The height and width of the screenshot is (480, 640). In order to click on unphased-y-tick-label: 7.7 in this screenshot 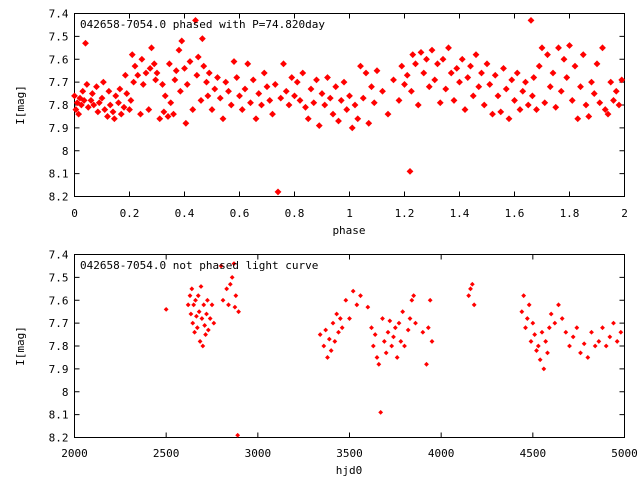, I will do `click(59, 323)`.